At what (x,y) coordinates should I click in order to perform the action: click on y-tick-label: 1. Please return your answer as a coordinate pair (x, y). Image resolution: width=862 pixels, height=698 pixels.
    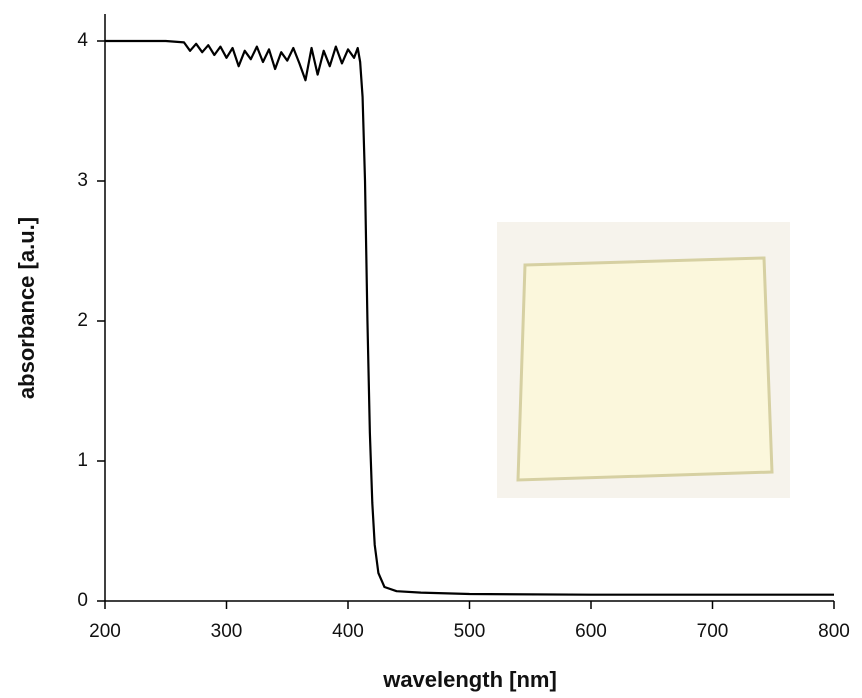
    Looking at the image, I should click on (82, 460).